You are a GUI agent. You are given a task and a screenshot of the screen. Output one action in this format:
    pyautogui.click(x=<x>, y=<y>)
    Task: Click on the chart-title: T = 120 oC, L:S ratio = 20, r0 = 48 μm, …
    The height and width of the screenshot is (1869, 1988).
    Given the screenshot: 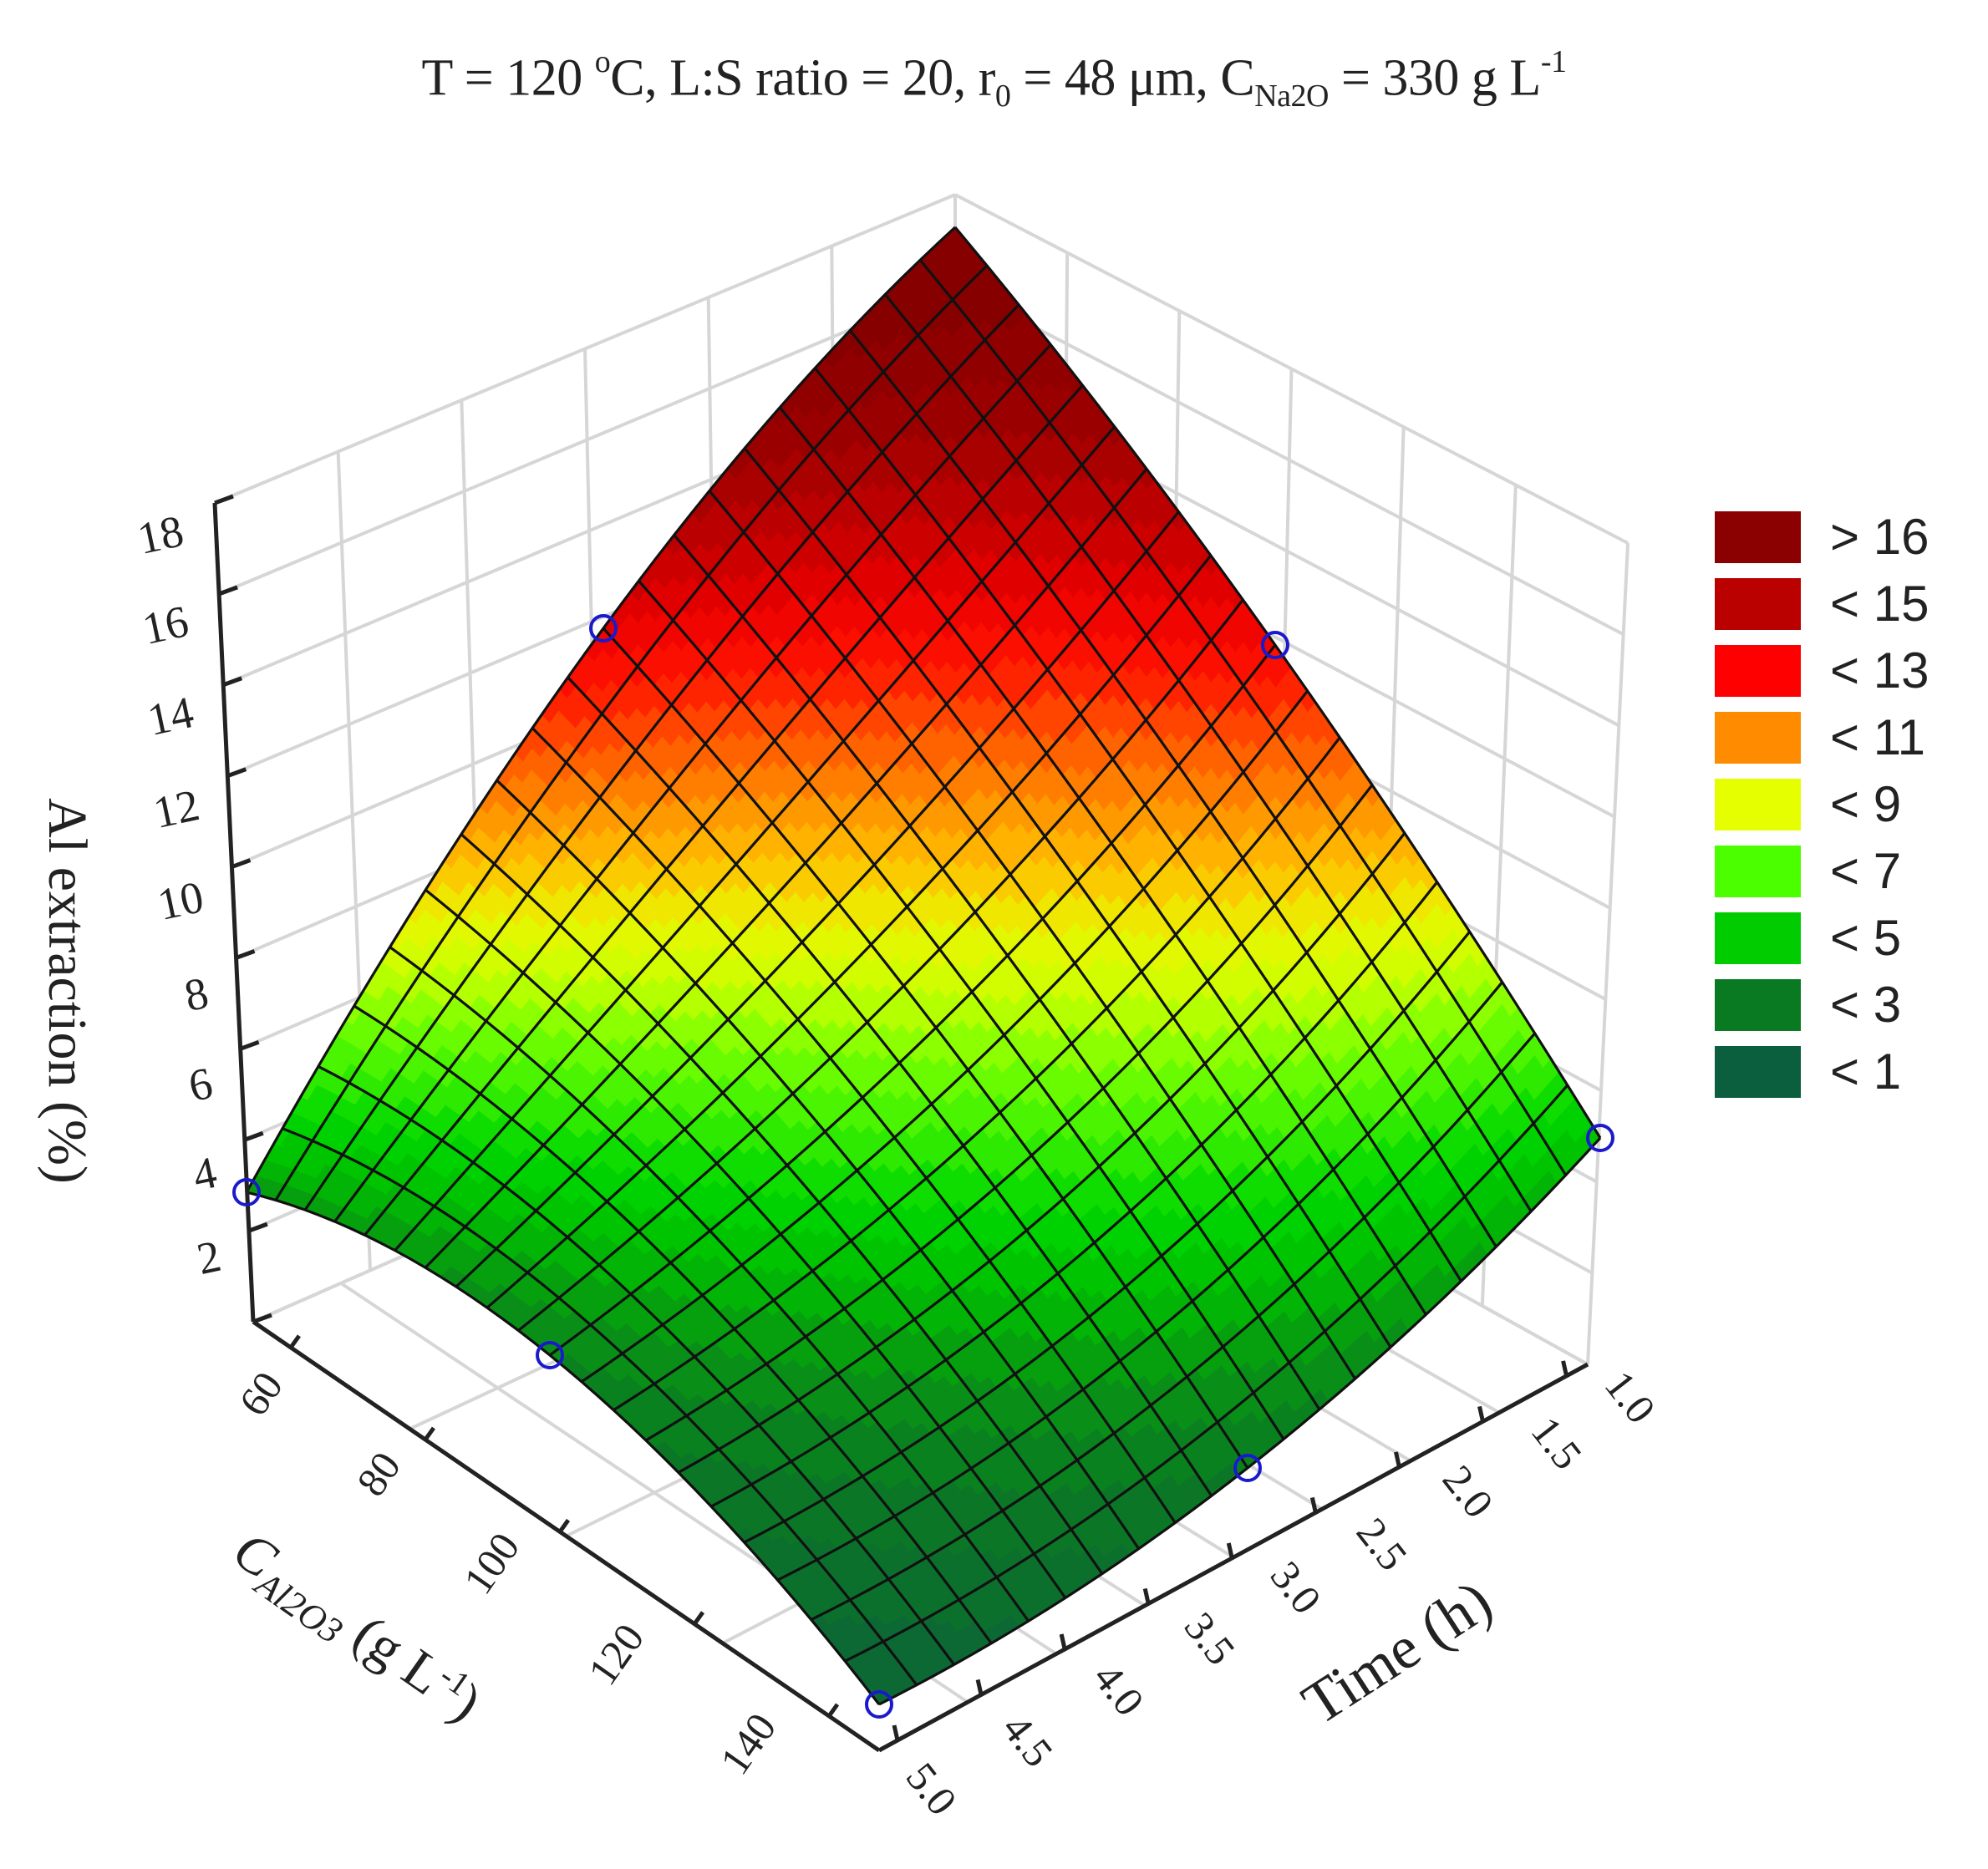 What is the action you would take?
    pyautogui.click(x=994, y=79)
    